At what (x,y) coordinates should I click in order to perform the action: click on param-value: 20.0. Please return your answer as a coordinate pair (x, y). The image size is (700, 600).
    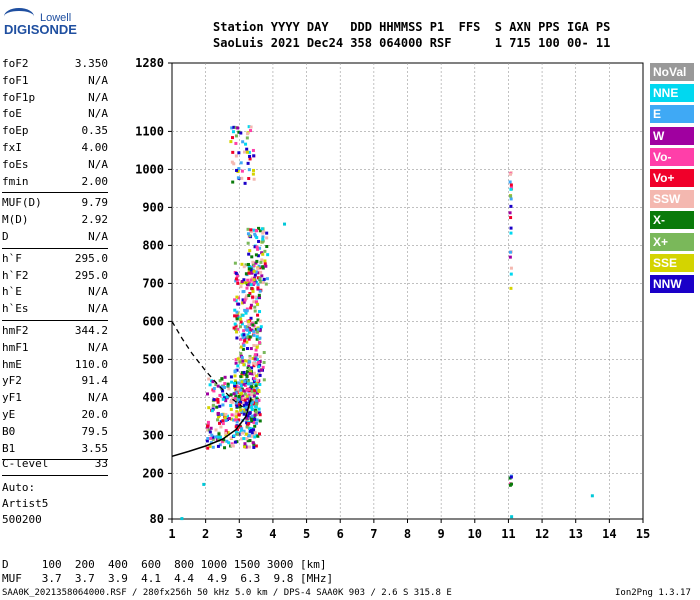
    Looking at the image, I should click on (95, 414).